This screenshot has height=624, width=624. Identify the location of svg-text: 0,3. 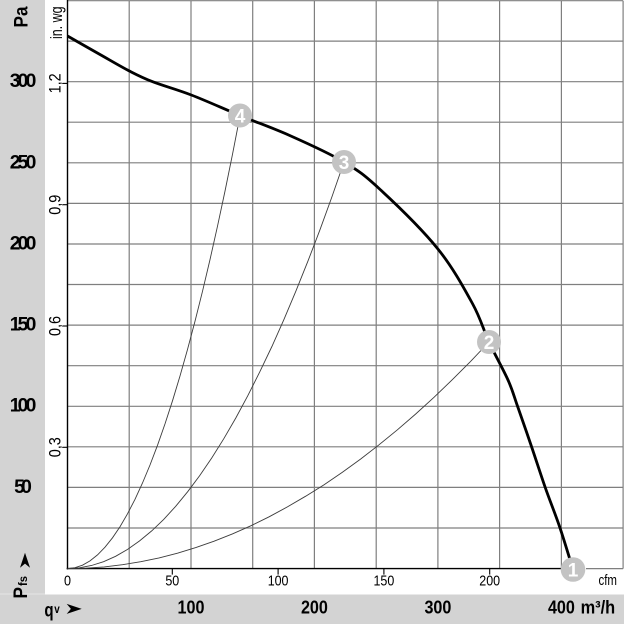
(56, 447).